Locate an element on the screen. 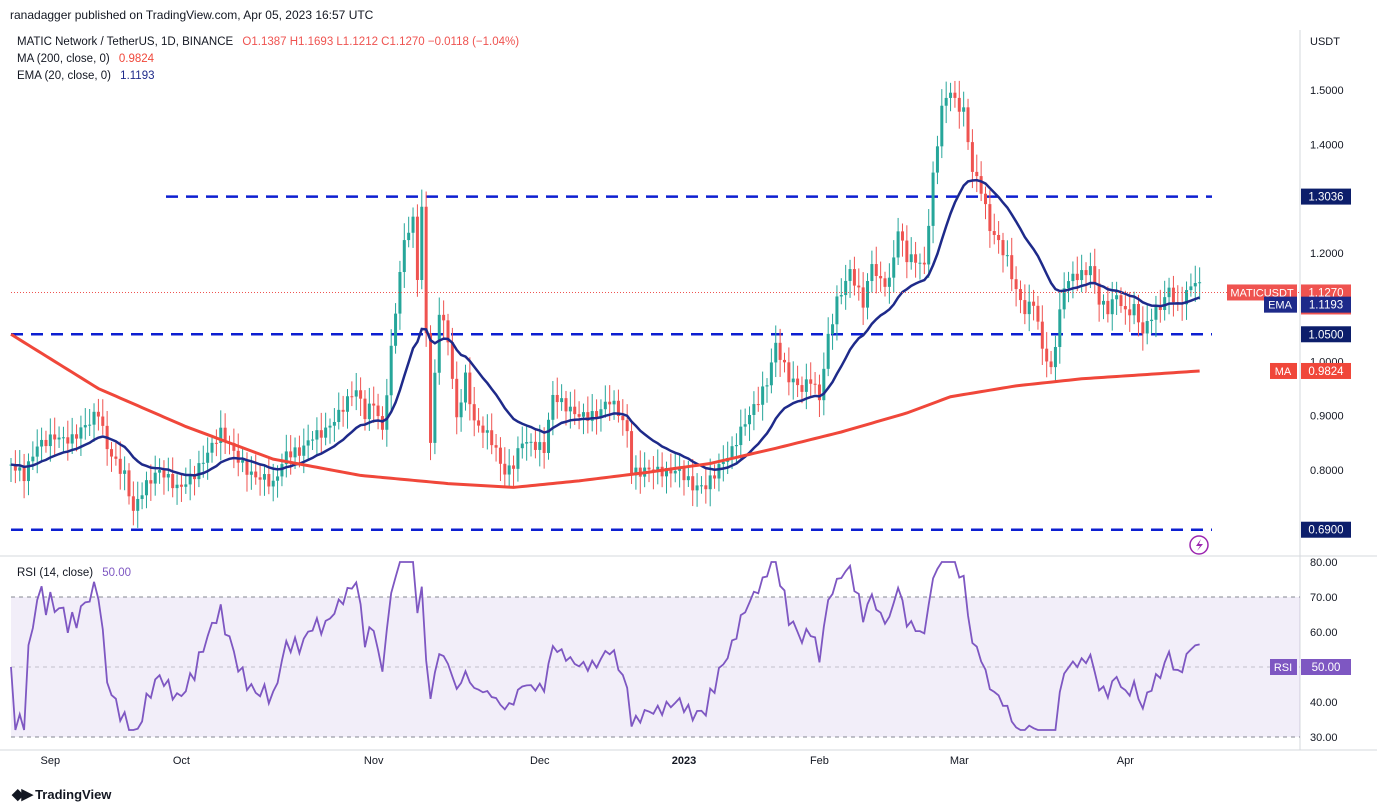  rsi-tick-label: 40.00 is located at coordinates (1324, 703).